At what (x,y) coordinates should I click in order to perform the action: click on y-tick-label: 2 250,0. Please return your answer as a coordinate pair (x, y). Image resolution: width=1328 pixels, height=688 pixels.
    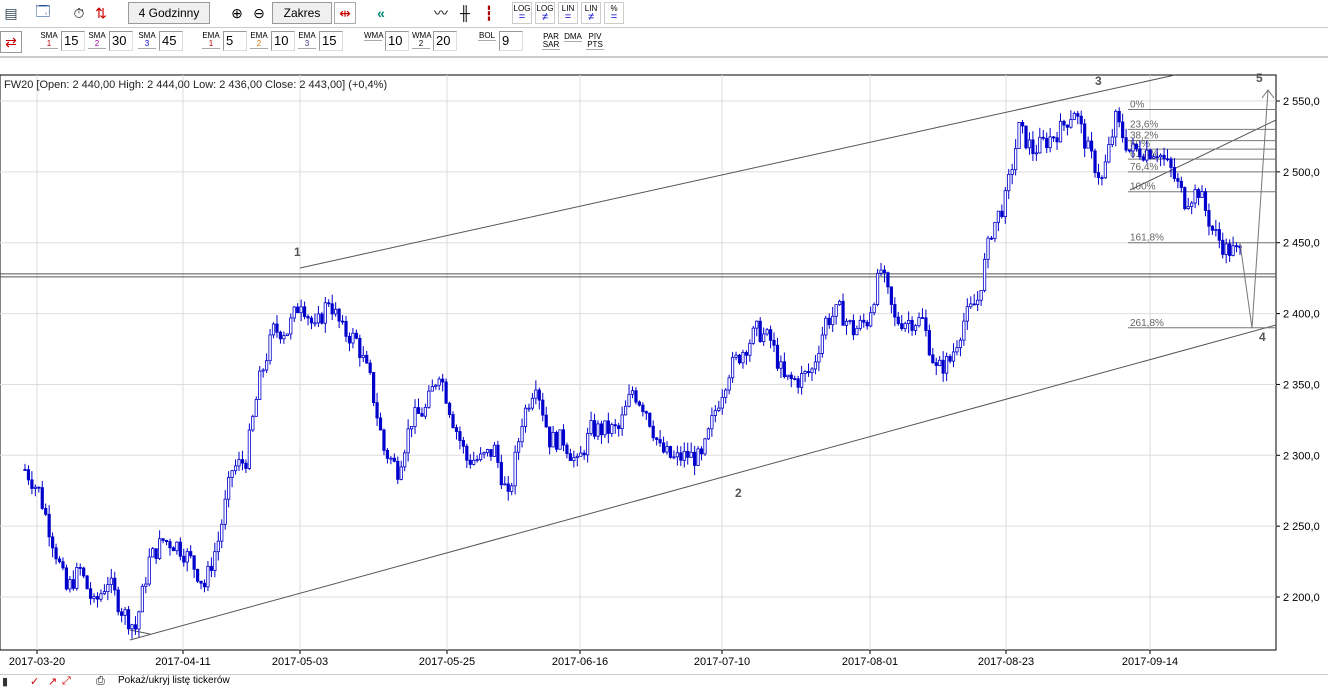
    Looking at the image, I should click on (1301, 527).